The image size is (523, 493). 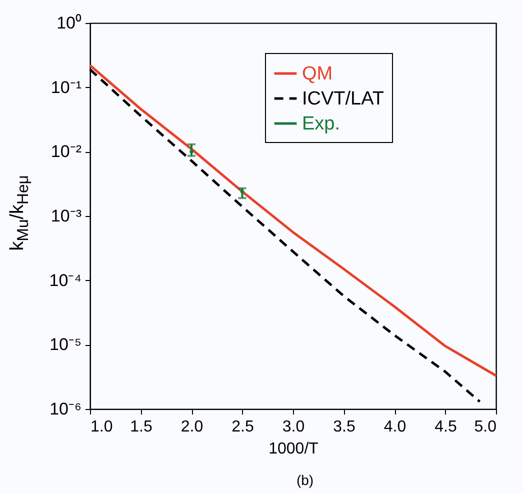 What do you see at coordinates (343, 99) in the screenshot?
I see `legend-label: ICVT/LAT` at bounding box center [343, 99].